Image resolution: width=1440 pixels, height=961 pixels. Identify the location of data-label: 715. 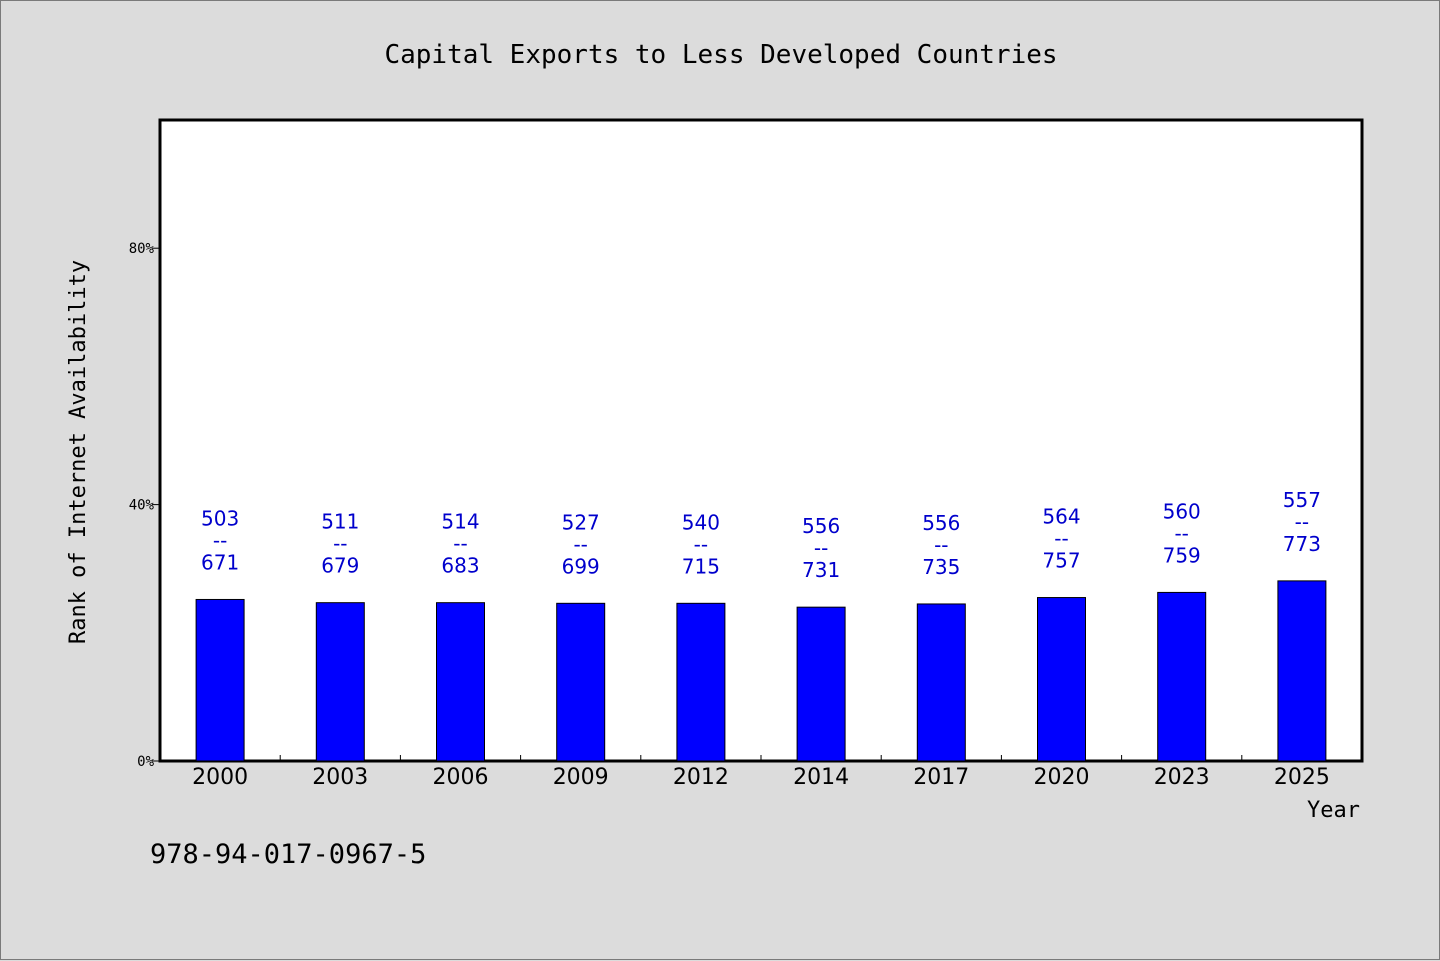
(701, 566).